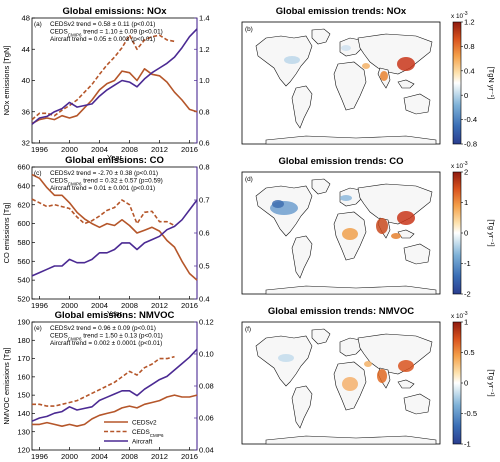 This screenshot has width=500, height=462. What do you see at coordinates (457, 233) in the screenshot?
I see `colorbar` at bounding box center [457, 233].